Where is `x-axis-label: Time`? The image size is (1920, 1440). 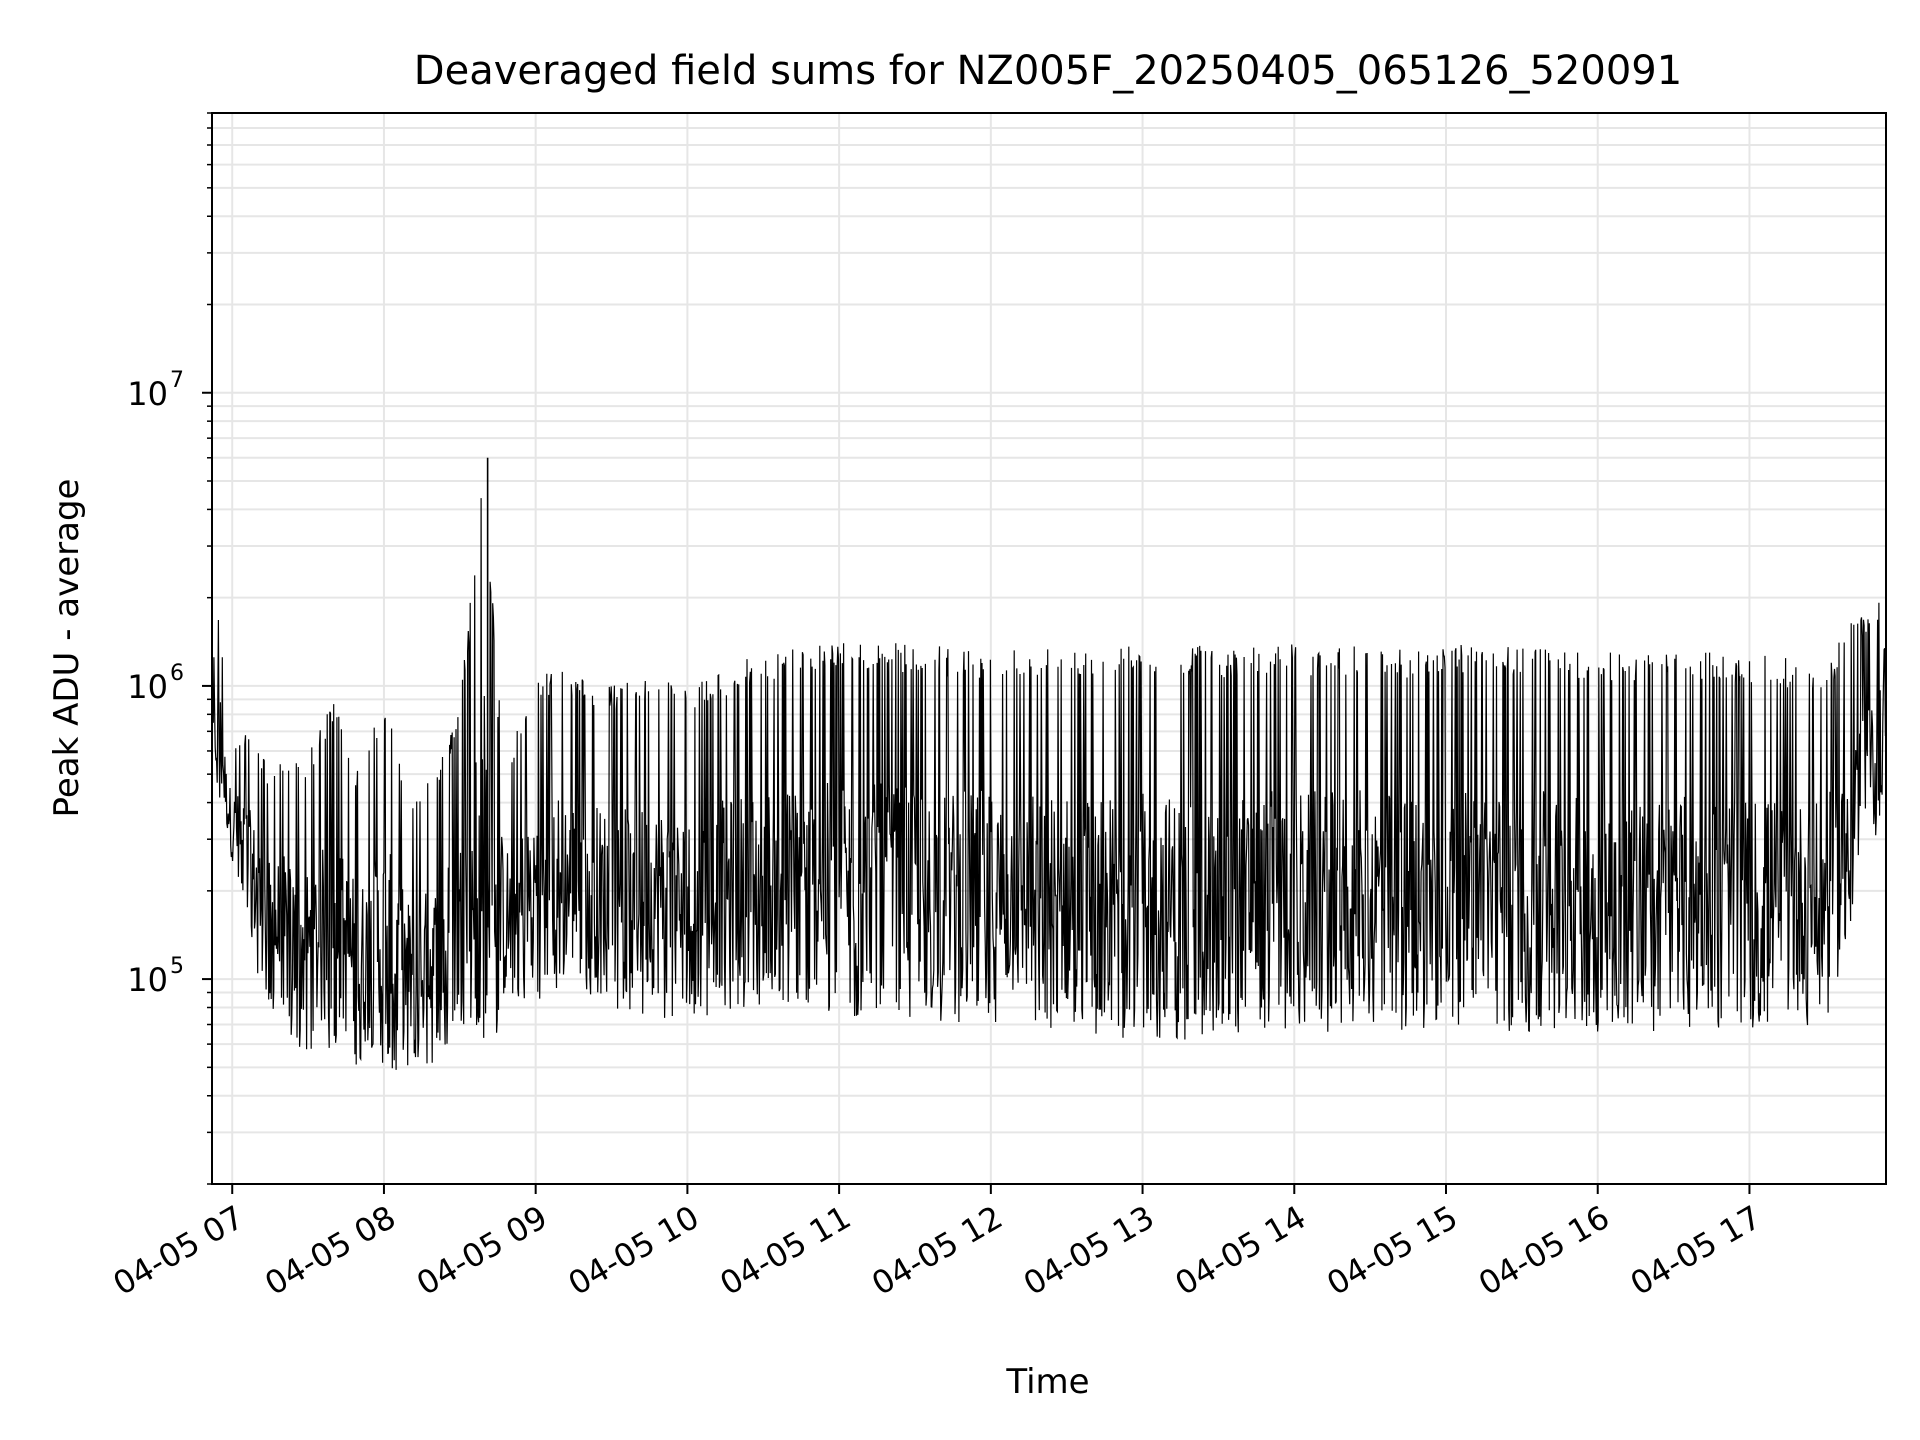
x-axis-label: Time is located at coordinates (1047, 1382).